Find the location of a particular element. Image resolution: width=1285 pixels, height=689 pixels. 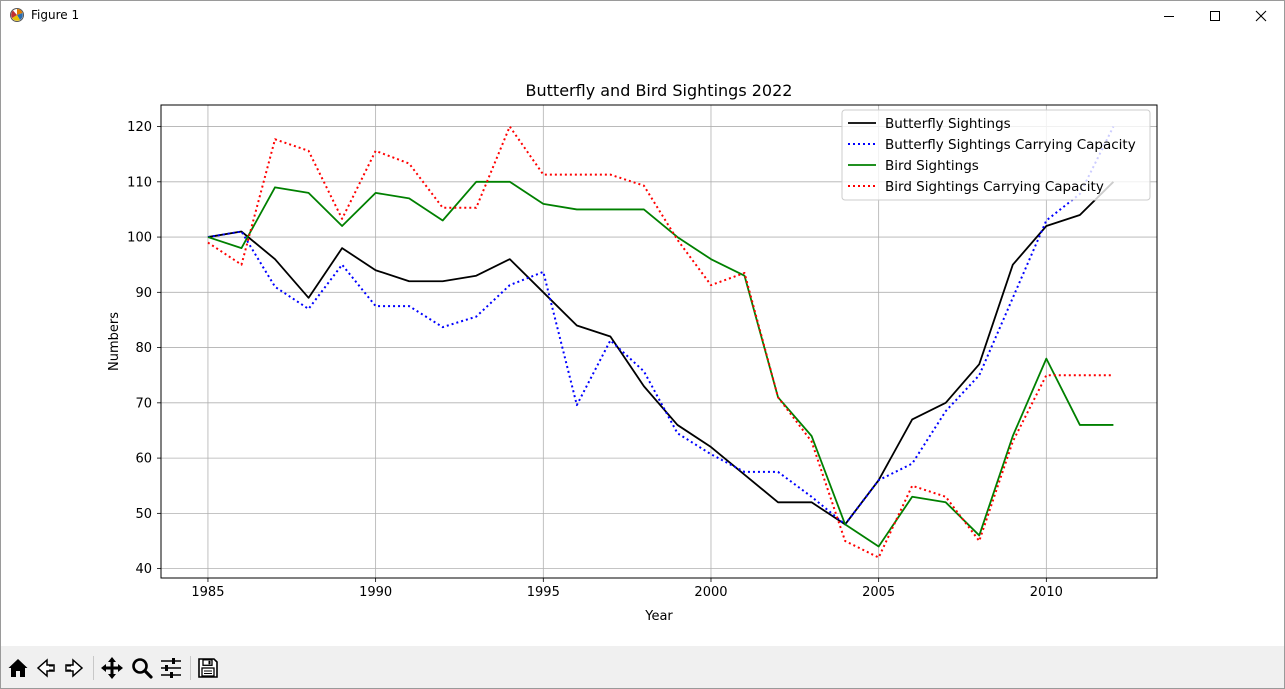

back-button is located at coordinates (46, 668).